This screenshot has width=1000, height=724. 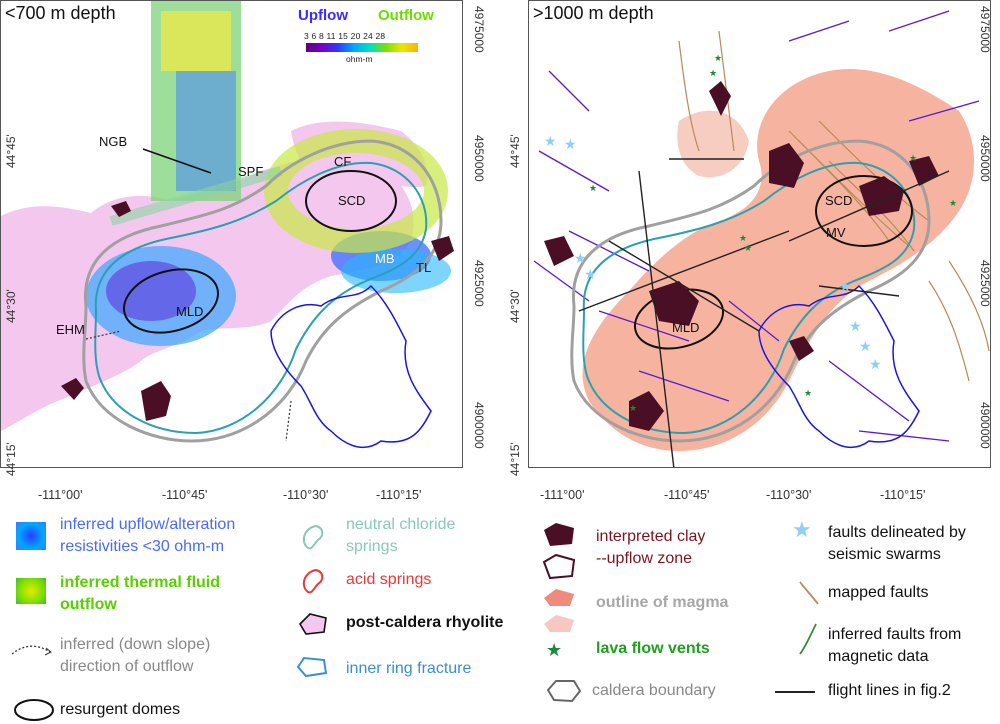 What do you see at coordinates (894, 646) in the screenshot?
I see `legend-magnetic: inferred faults from magnetic data` at bounding box center [894, 646].